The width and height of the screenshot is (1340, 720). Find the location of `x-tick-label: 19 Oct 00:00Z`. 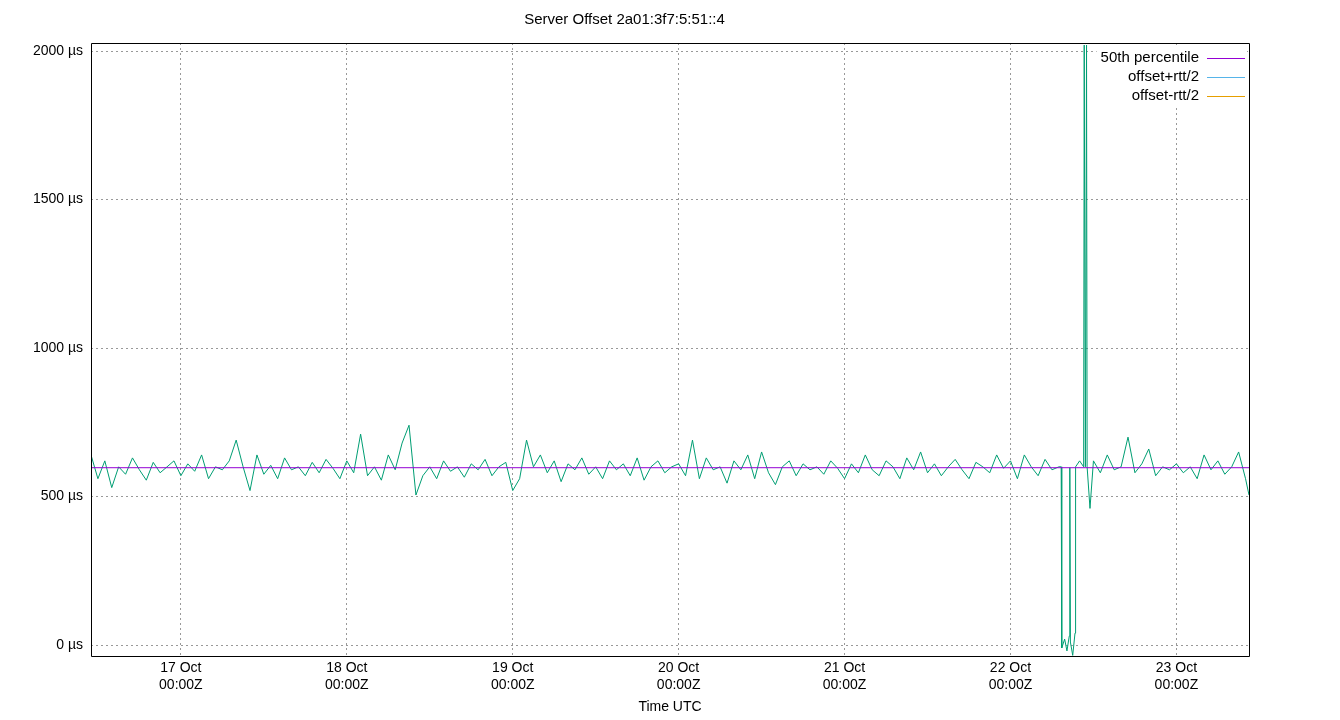

x-tick-label: 19 Oct 00:00Z is located at coordinates (512, 676).